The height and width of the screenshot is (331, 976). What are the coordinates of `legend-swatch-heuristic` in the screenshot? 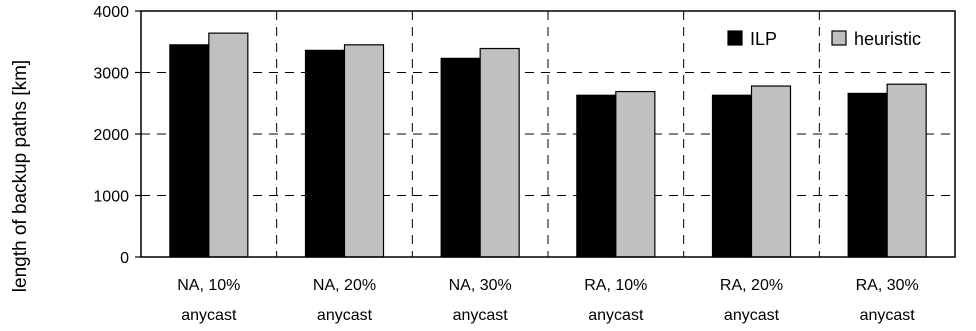 It's located at (839, 38).